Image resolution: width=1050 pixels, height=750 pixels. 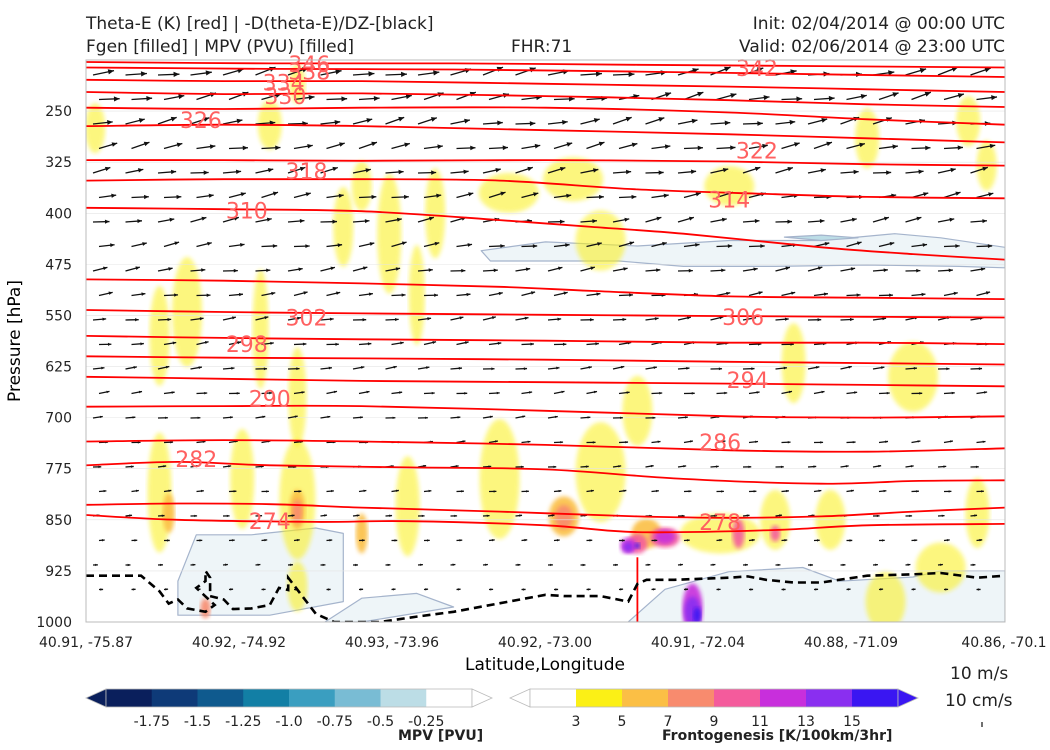 I want to click on theta-e-label: 310, so click(x=247, y=212).